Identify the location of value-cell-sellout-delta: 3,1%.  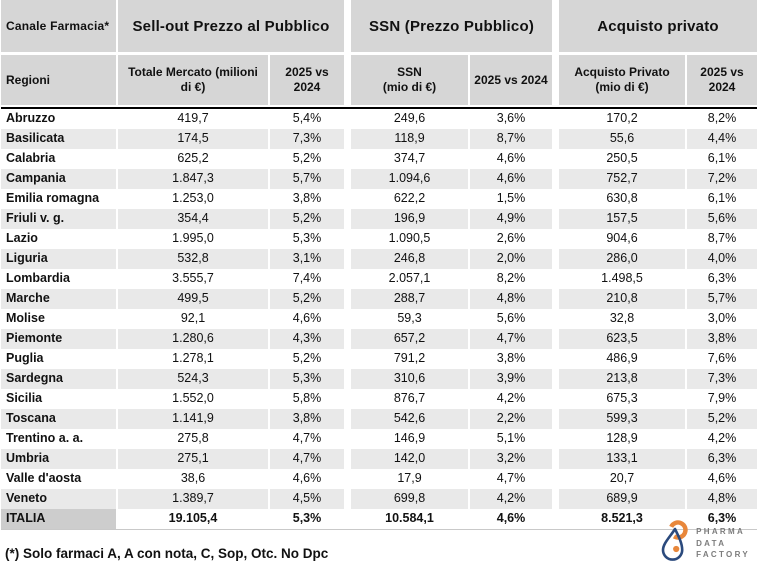
(307, 259).